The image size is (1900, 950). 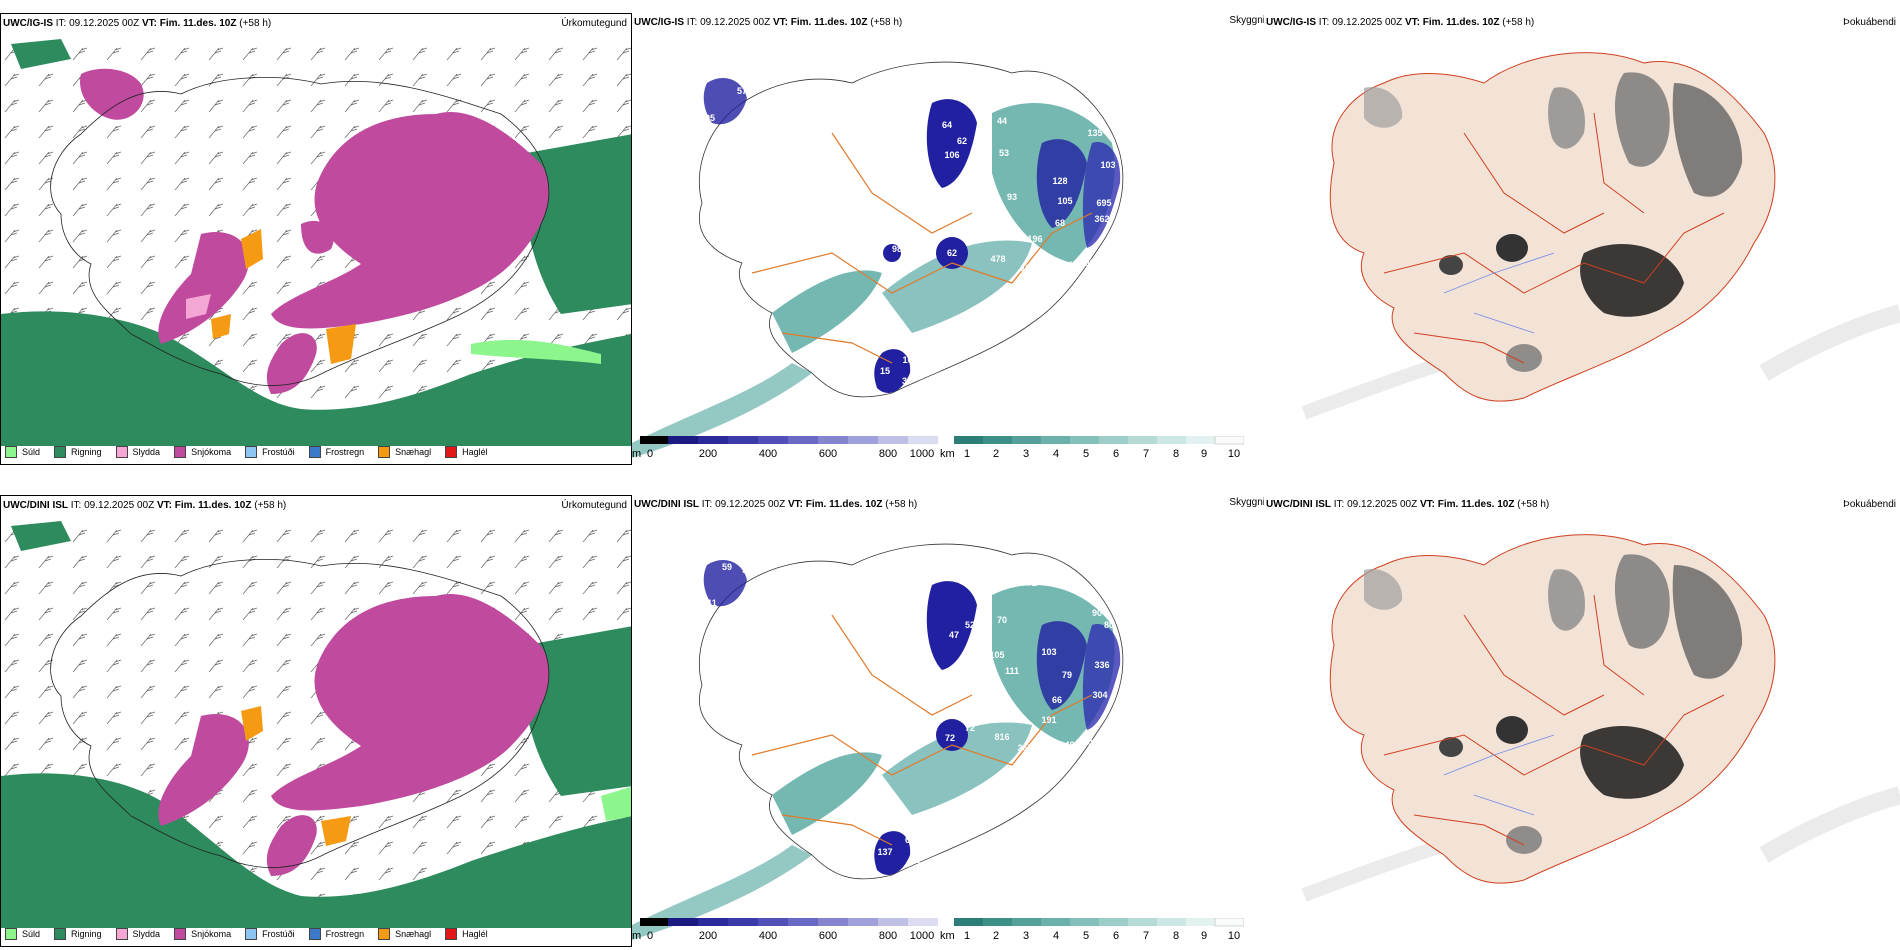 What do you see at coordinates (637, 454) in the screenshot?
I see `colorbar-unit: m` at bounding box center [637, 454].